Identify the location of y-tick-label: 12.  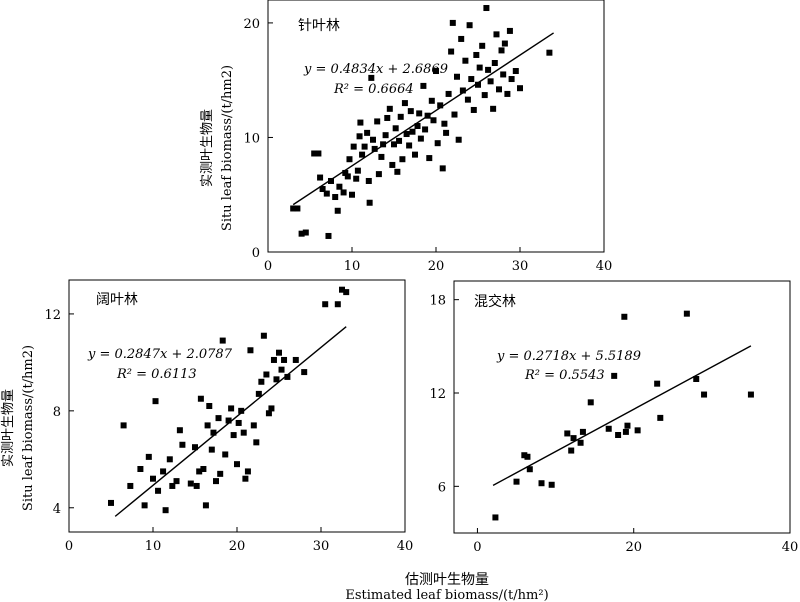
(52, 315).